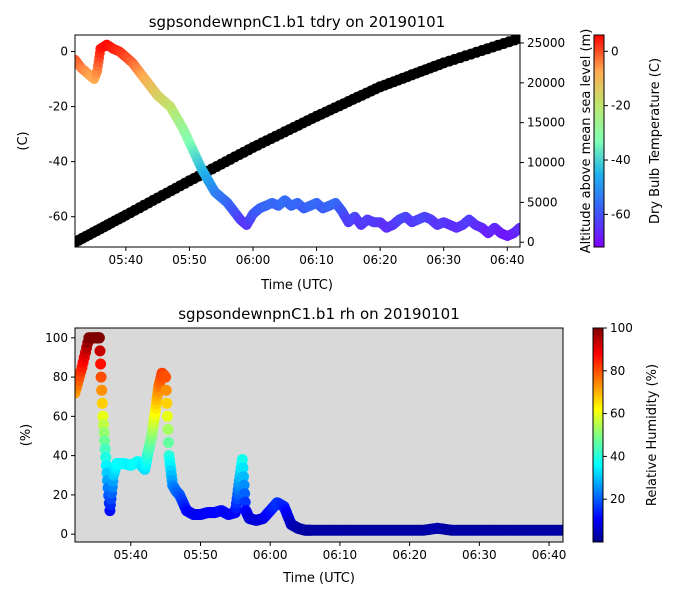  Describe the element at coordinates (60, 436) in the screenshot. I see `rh-y-axis: 0 20 40 60 80 100` at that location.